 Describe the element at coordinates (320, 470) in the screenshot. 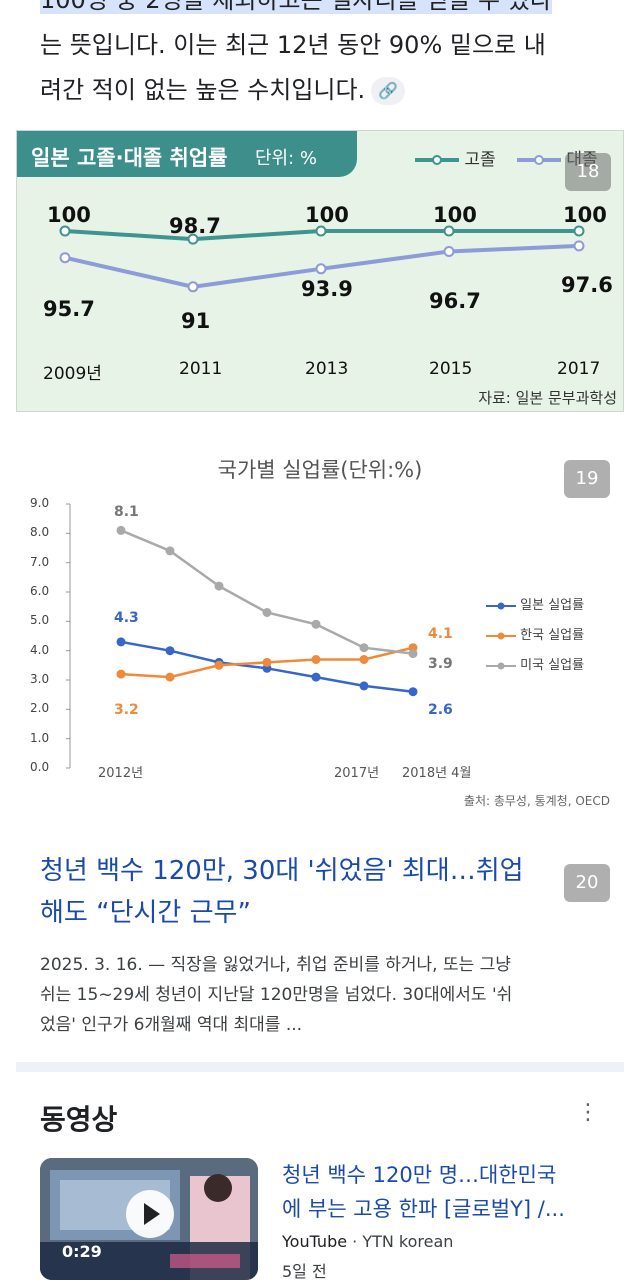

I see `chart19-title: 국가별 실업률(단위:%)` at that location.